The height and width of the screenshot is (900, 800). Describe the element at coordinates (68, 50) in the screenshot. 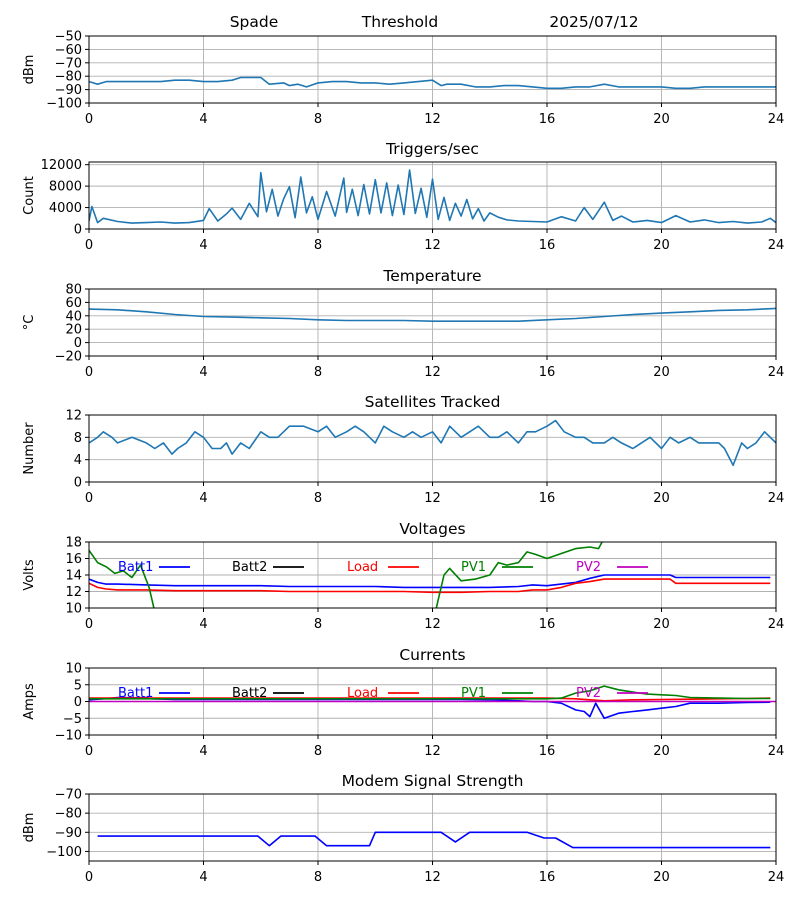

I see `y-tick-label: −60` at that location.